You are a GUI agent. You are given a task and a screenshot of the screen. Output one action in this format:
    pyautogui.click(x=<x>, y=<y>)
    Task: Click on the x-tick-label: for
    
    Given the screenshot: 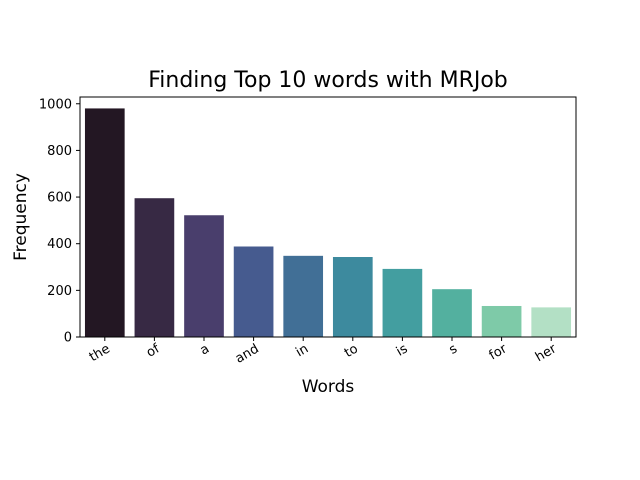 What is the action you would take?
    pyautogui.click(x=499, y=352)
    